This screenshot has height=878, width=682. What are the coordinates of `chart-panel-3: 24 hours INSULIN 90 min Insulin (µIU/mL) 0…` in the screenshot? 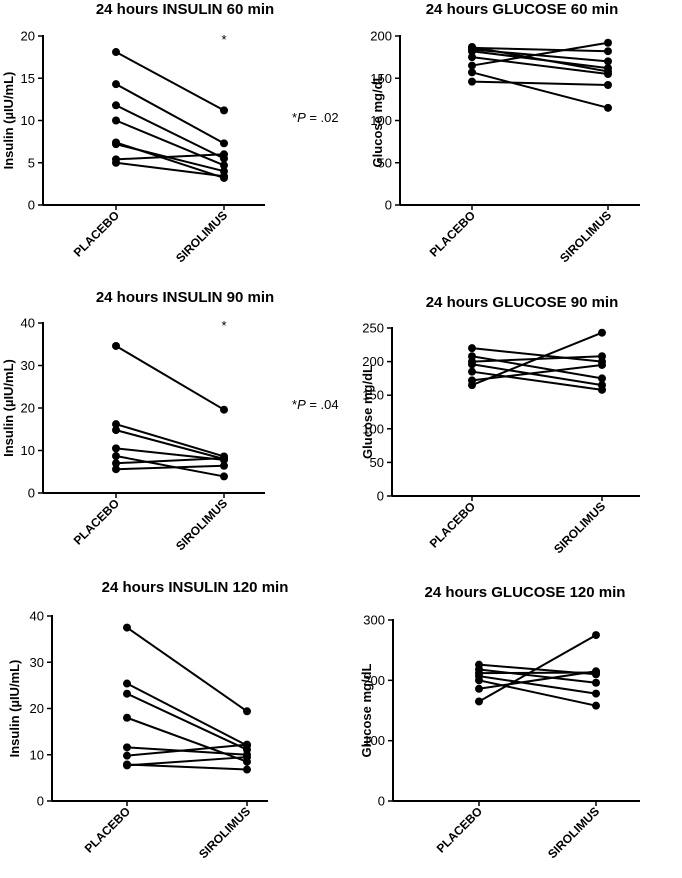 It's located at (170, 421).